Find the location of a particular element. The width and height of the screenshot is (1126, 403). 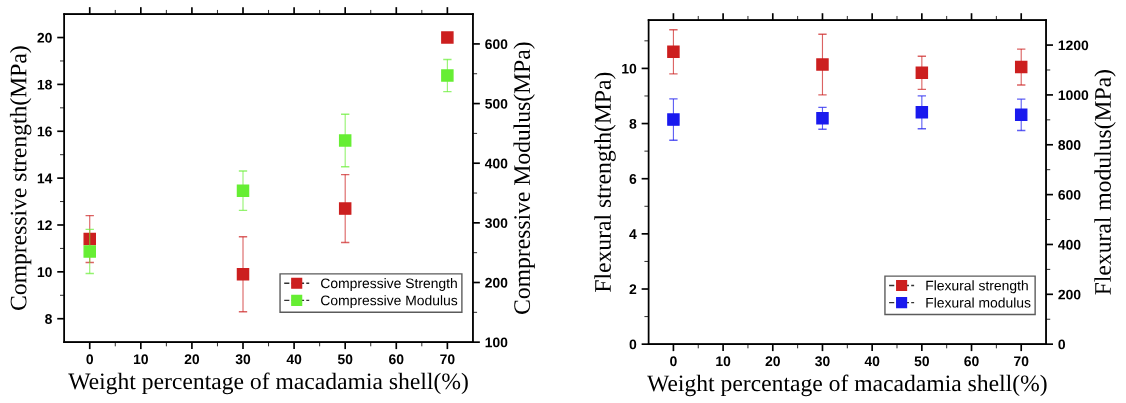

y-tick-label: 16 is located at coordinates (44, 131).